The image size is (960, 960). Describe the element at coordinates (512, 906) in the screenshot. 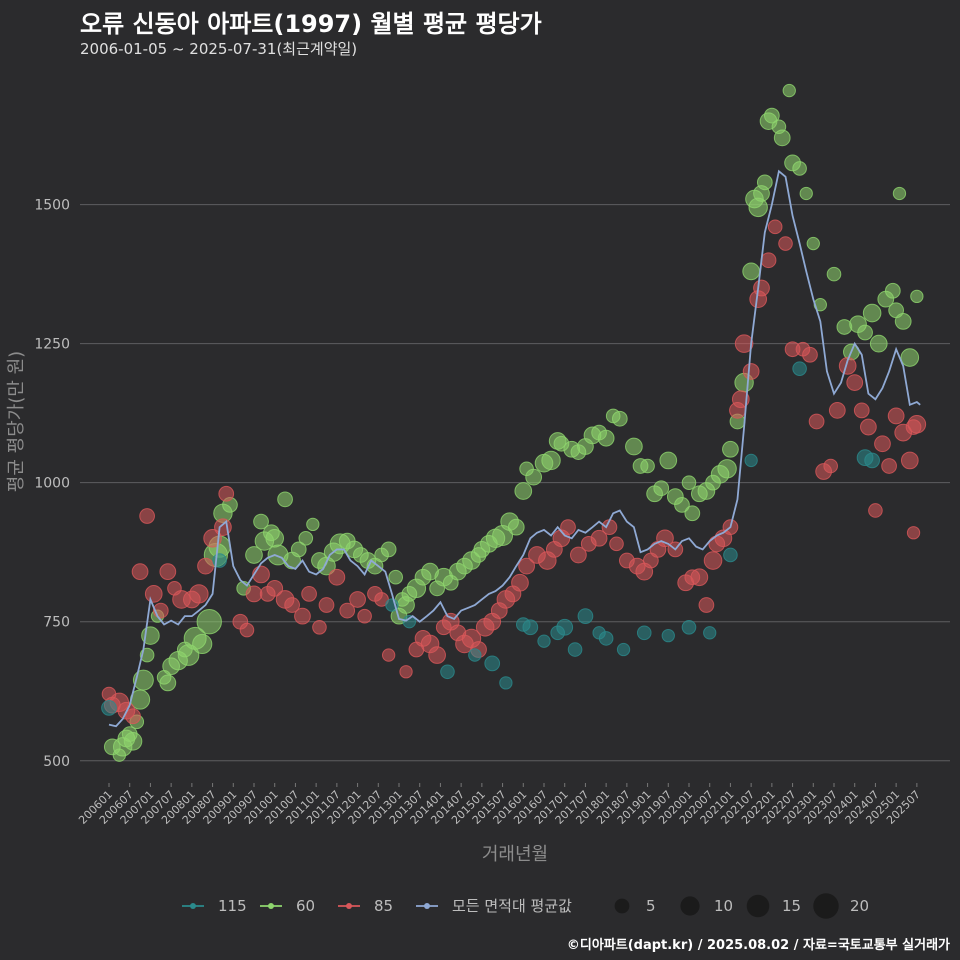

I see `legend-label: 모든 면적대 평균값` at that location.